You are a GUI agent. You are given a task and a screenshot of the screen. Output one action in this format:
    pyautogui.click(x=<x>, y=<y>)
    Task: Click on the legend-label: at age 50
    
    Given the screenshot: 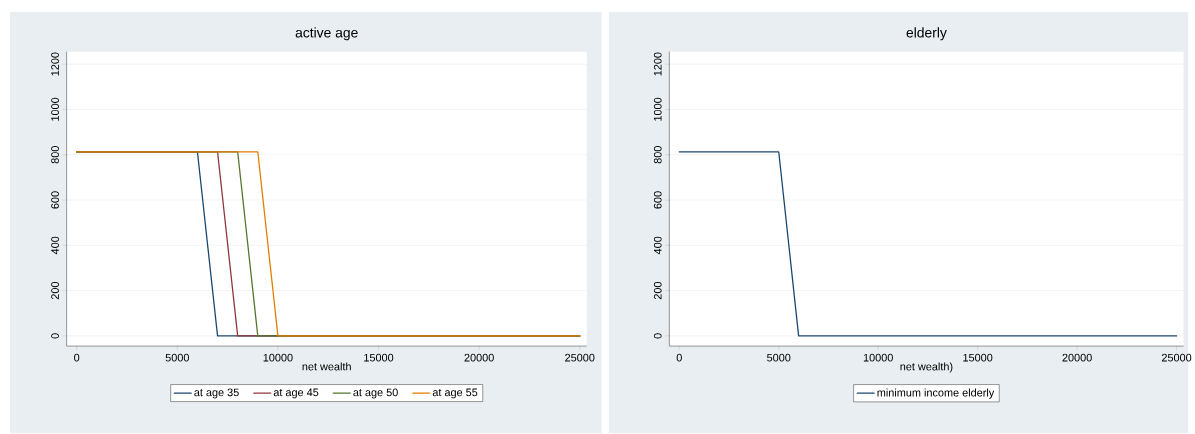 What is the action you would take?
    pyautogui.click(x=375, y=393)
    